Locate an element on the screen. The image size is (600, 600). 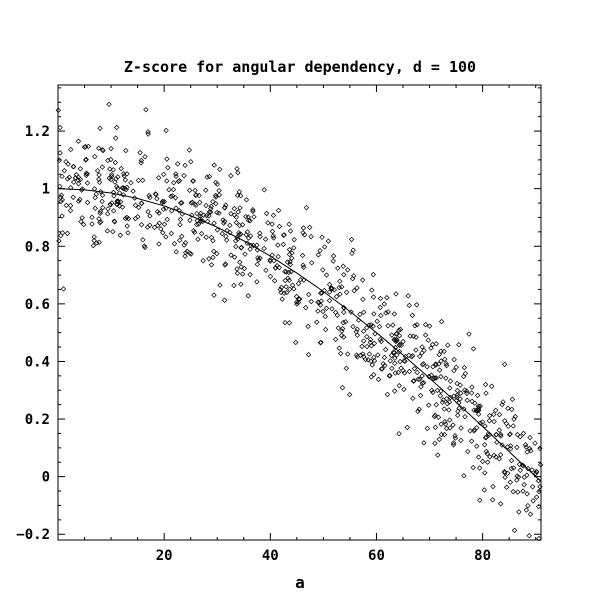
y-tick-label: 0.4 is located at coordinates (37, 362).